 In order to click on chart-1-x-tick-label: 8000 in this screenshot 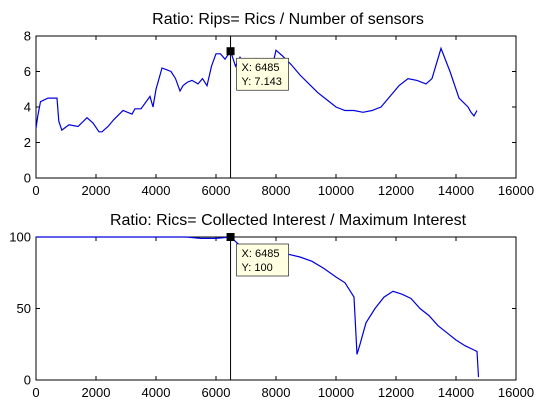, I will do `click(276, 190)`.